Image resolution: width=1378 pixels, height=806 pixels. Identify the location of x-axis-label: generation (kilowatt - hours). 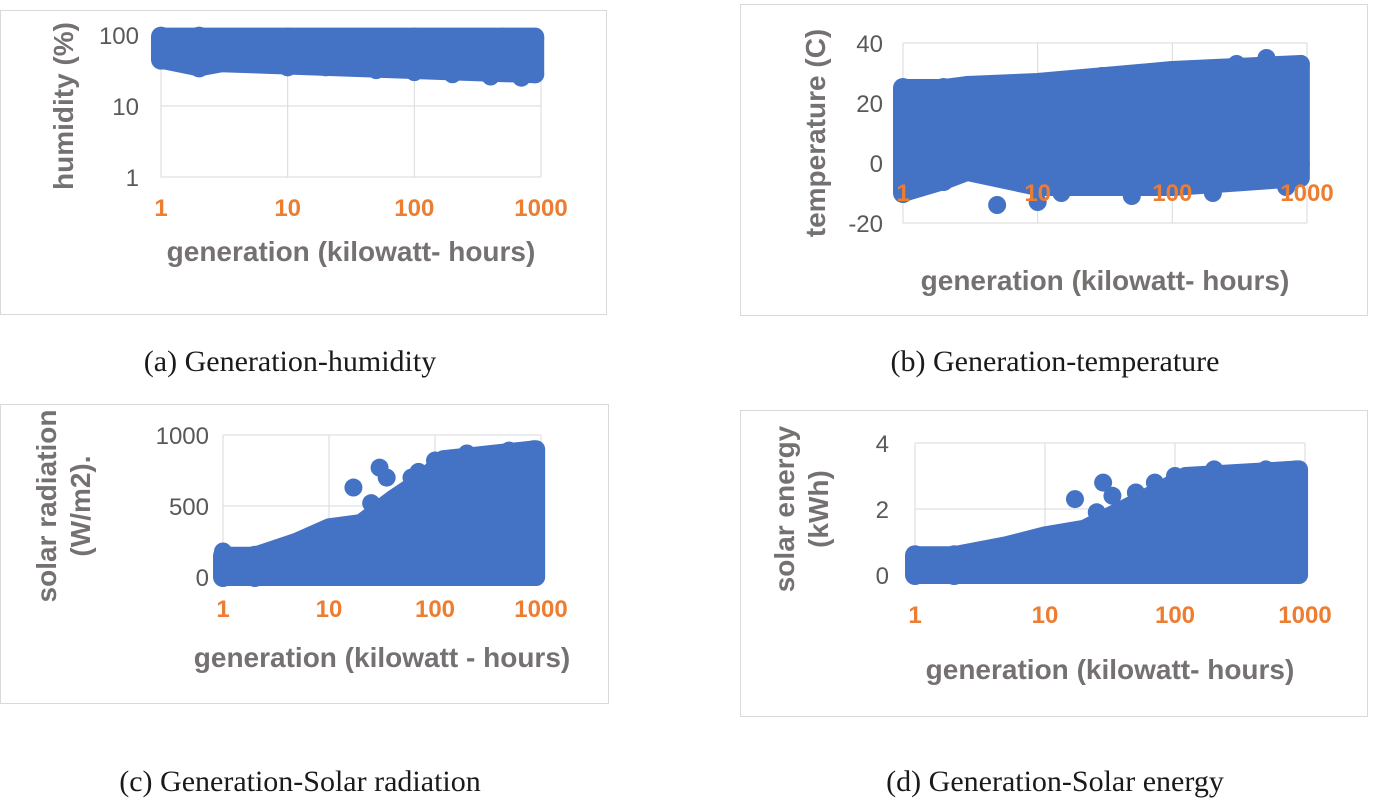
(382, 657).